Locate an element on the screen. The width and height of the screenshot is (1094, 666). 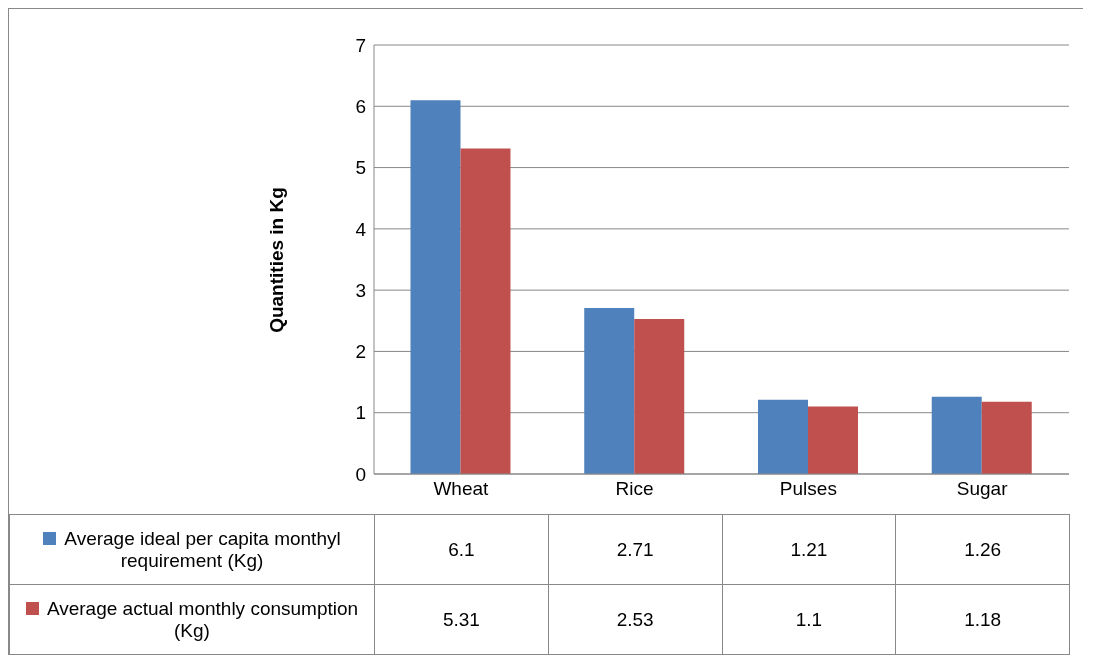
x-tick-label: Pulses is located at coordinates (808, 489).